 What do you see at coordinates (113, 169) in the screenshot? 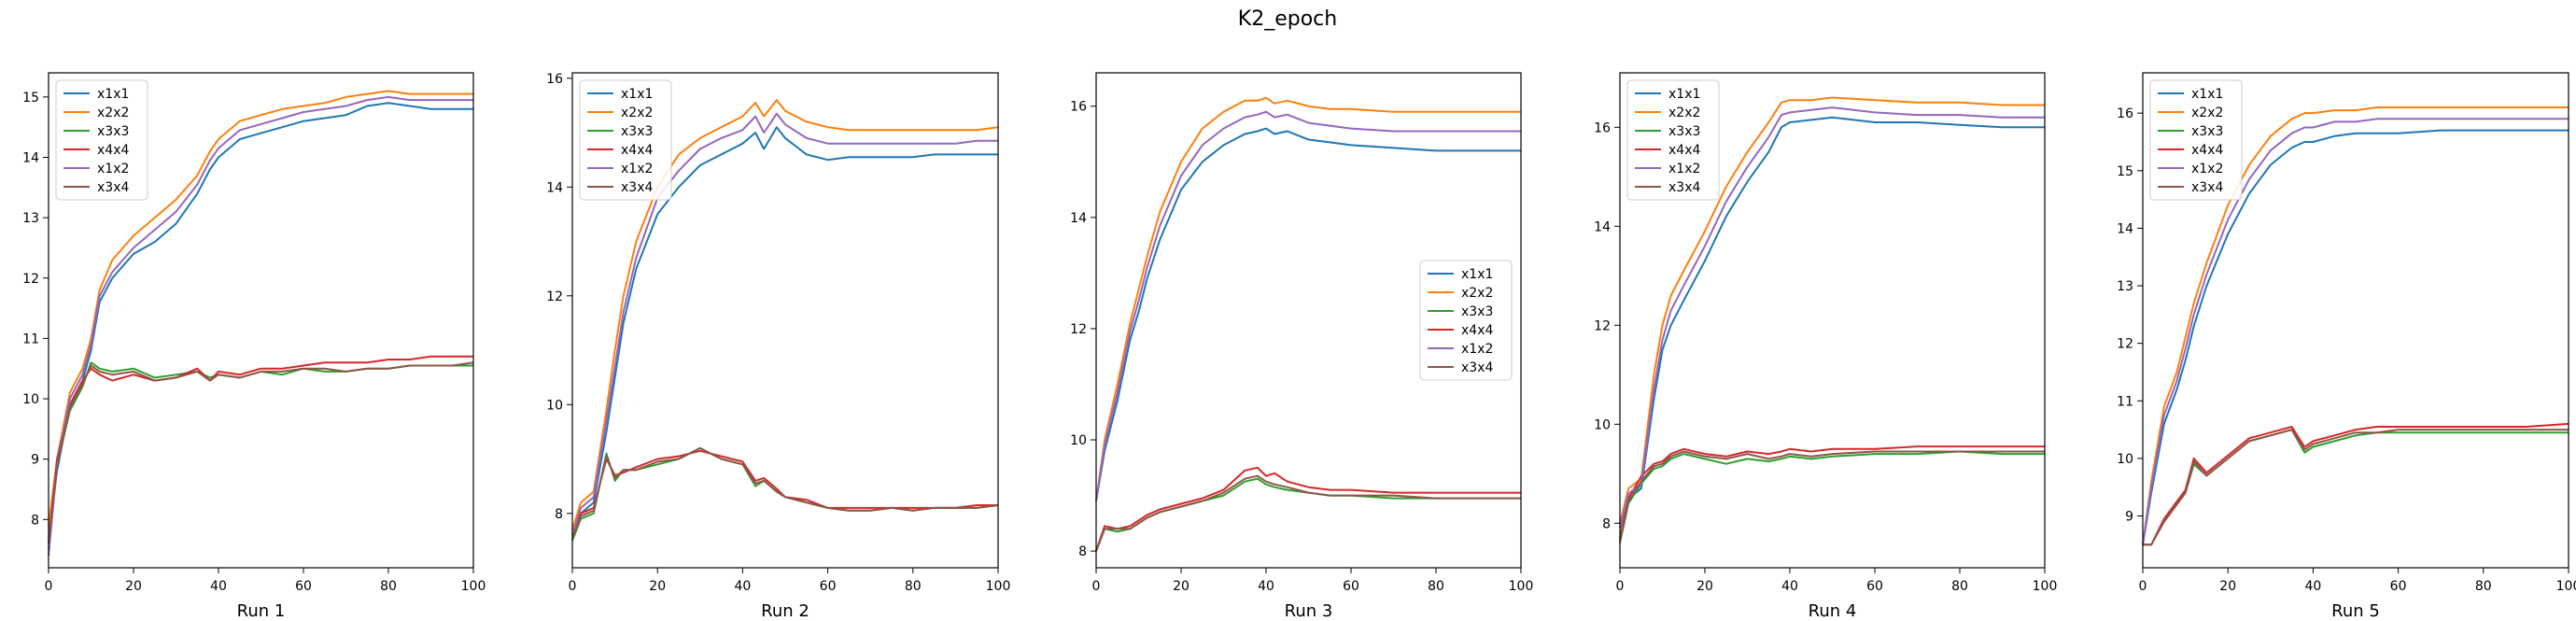
I see `legend-label-x1x2: x1x2` at bounding box center [113, 169].